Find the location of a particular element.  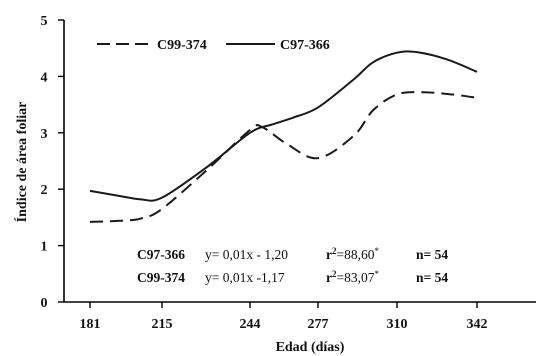

x-tick-label: 342 is located at coordinates (477, 324).